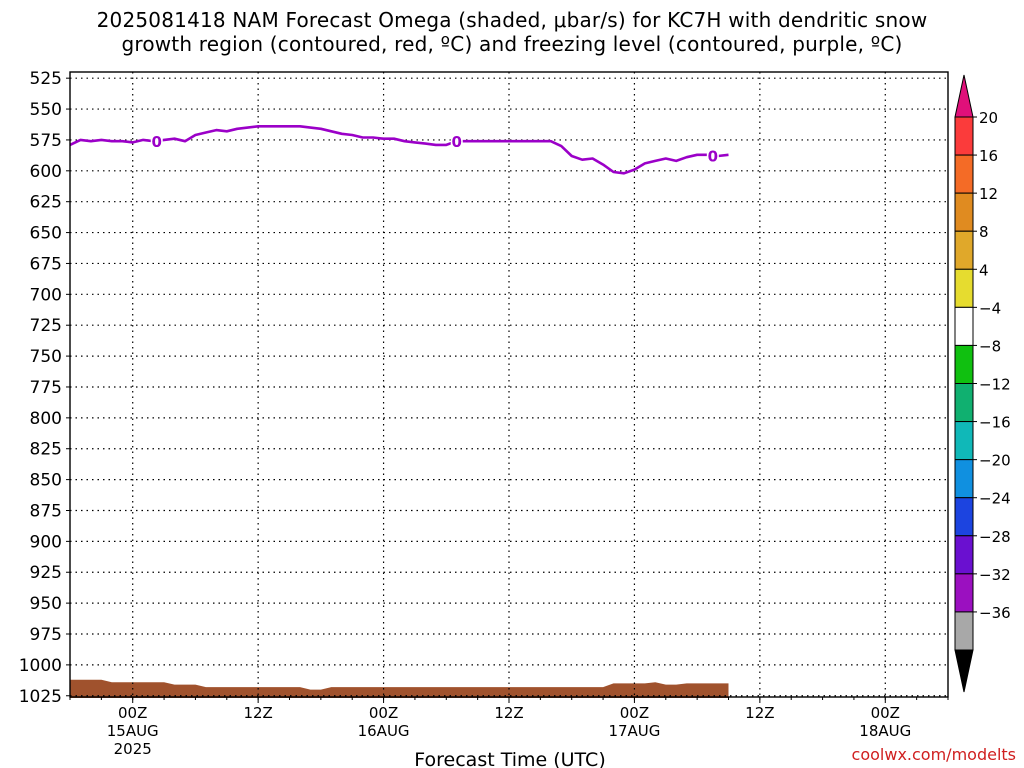 This screenshot has width=1024, height=768. Describe the element at coordinates (995, 613) in the screenshot. I see `colorbar-label: −36` at that location.